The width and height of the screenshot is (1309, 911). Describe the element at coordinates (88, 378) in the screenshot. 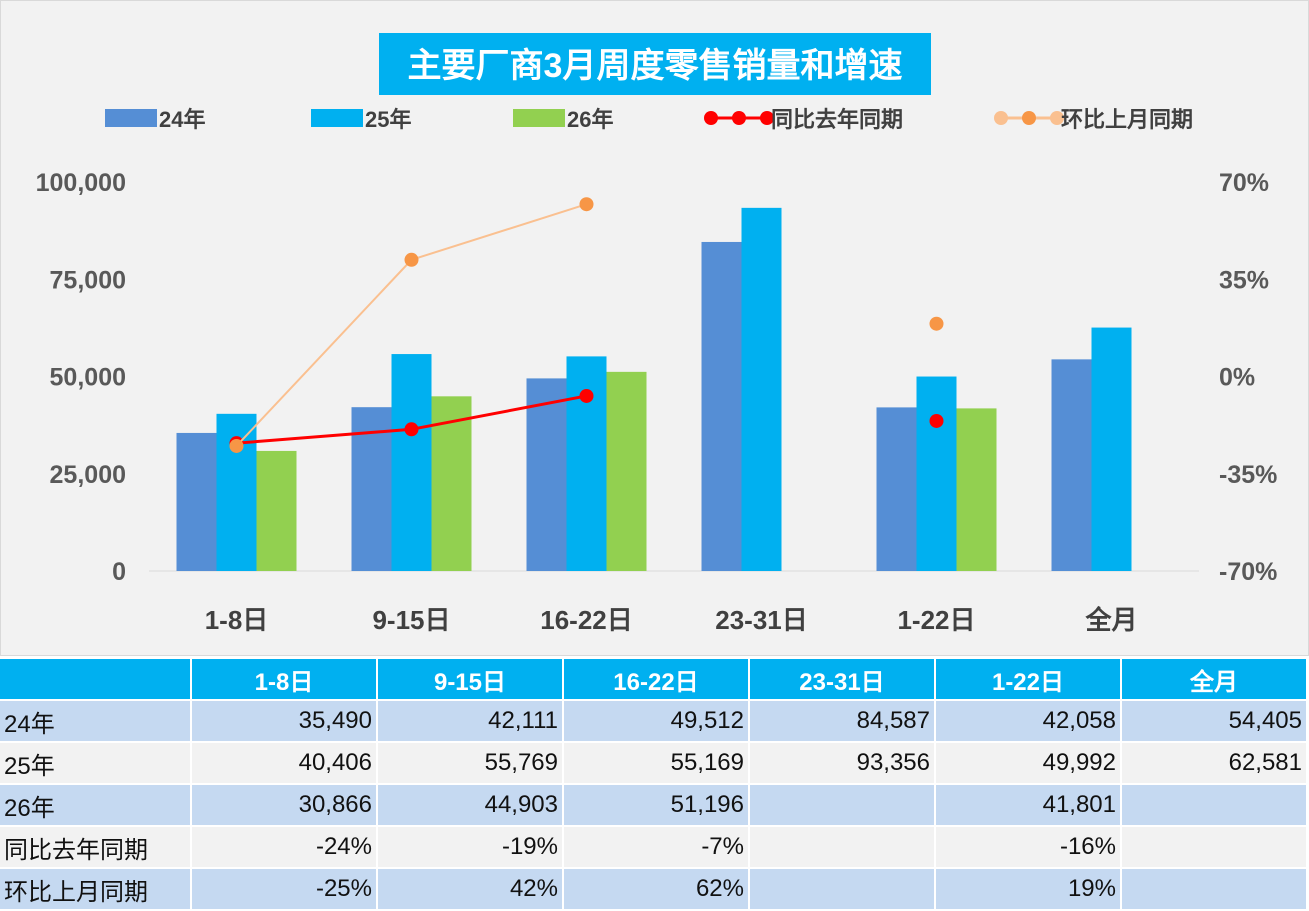

I see `y-left-tick-label: 50,000` at that location.